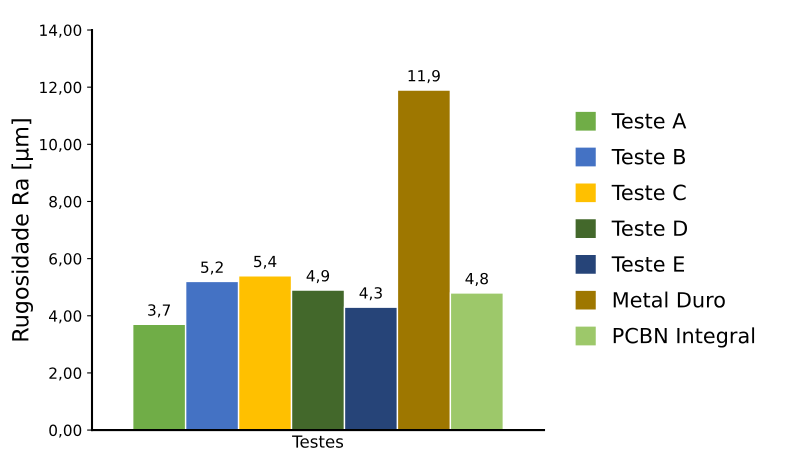 The height and width of the screenshot is (469, 800). Describe the element at coordinates (649, 121) in the screenshot. I see `legend-label: Teste A` at that location.